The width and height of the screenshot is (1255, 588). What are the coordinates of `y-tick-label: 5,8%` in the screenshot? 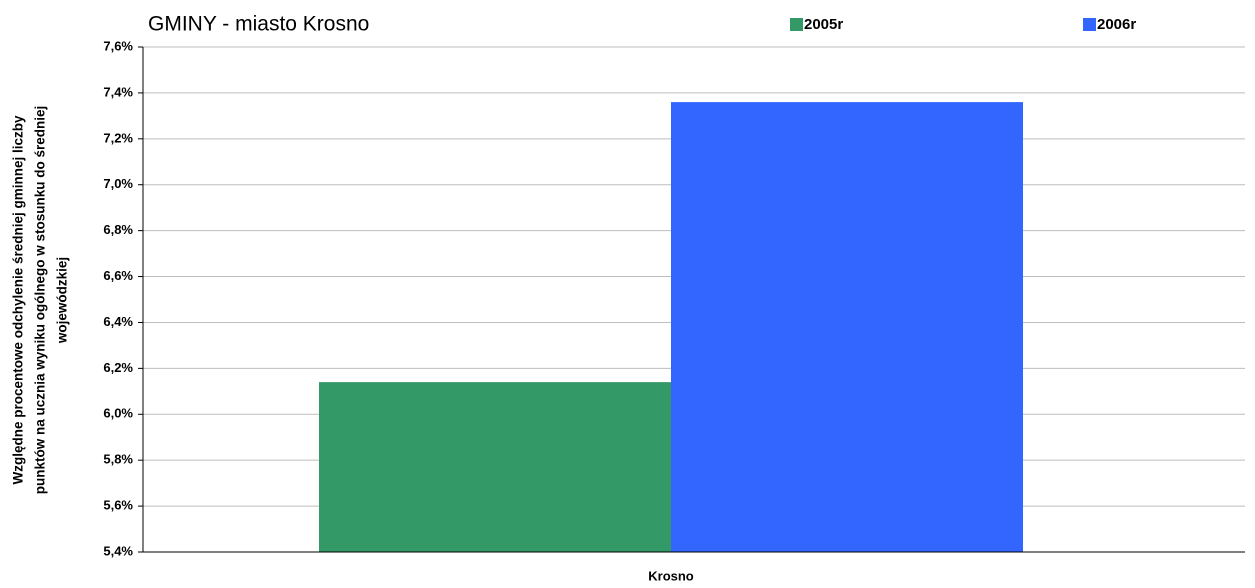 It's located at (118, 459).